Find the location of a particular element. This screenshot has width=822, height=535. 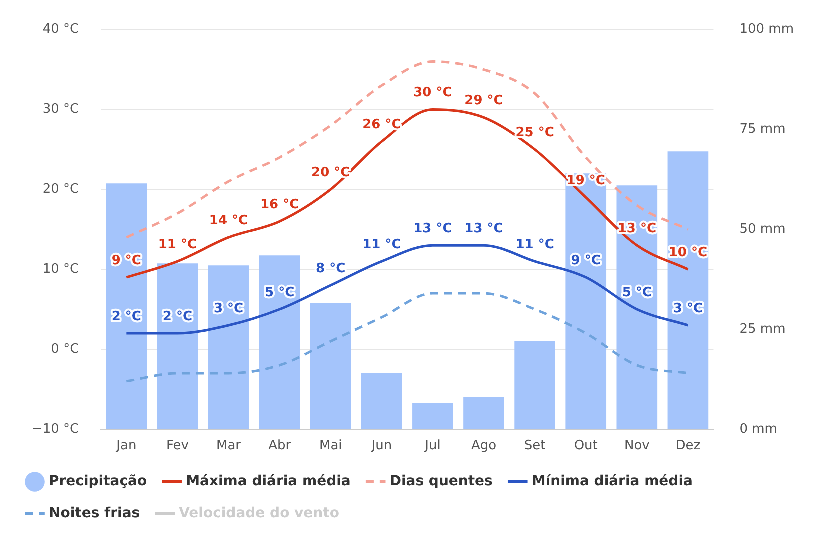

data-label: 8 °C is located at coordinates (331, 268).